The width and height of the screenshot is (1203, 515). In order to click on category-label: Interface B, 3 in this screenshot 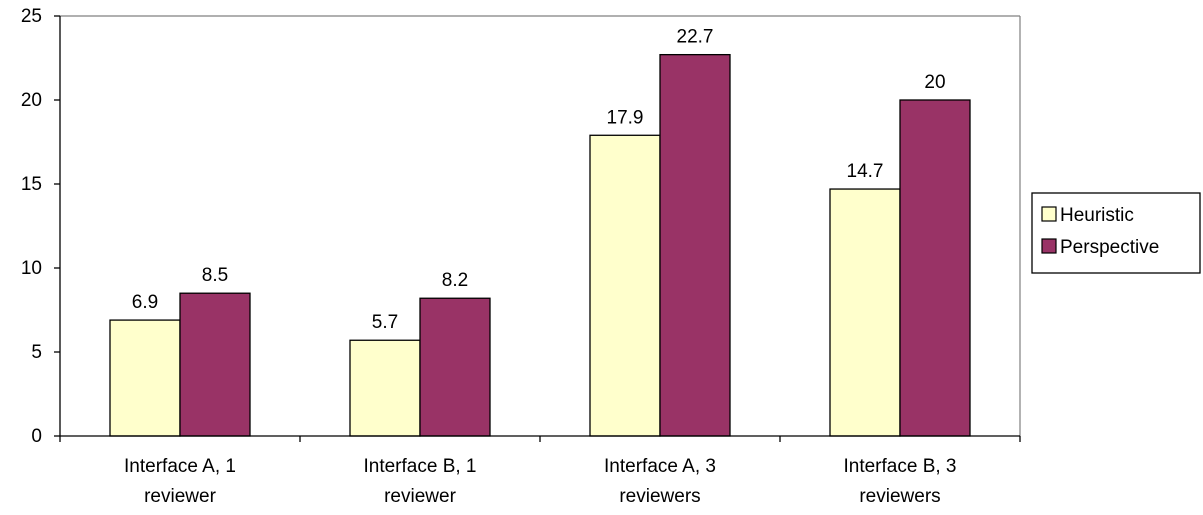, I will do `click(899, 466)`.